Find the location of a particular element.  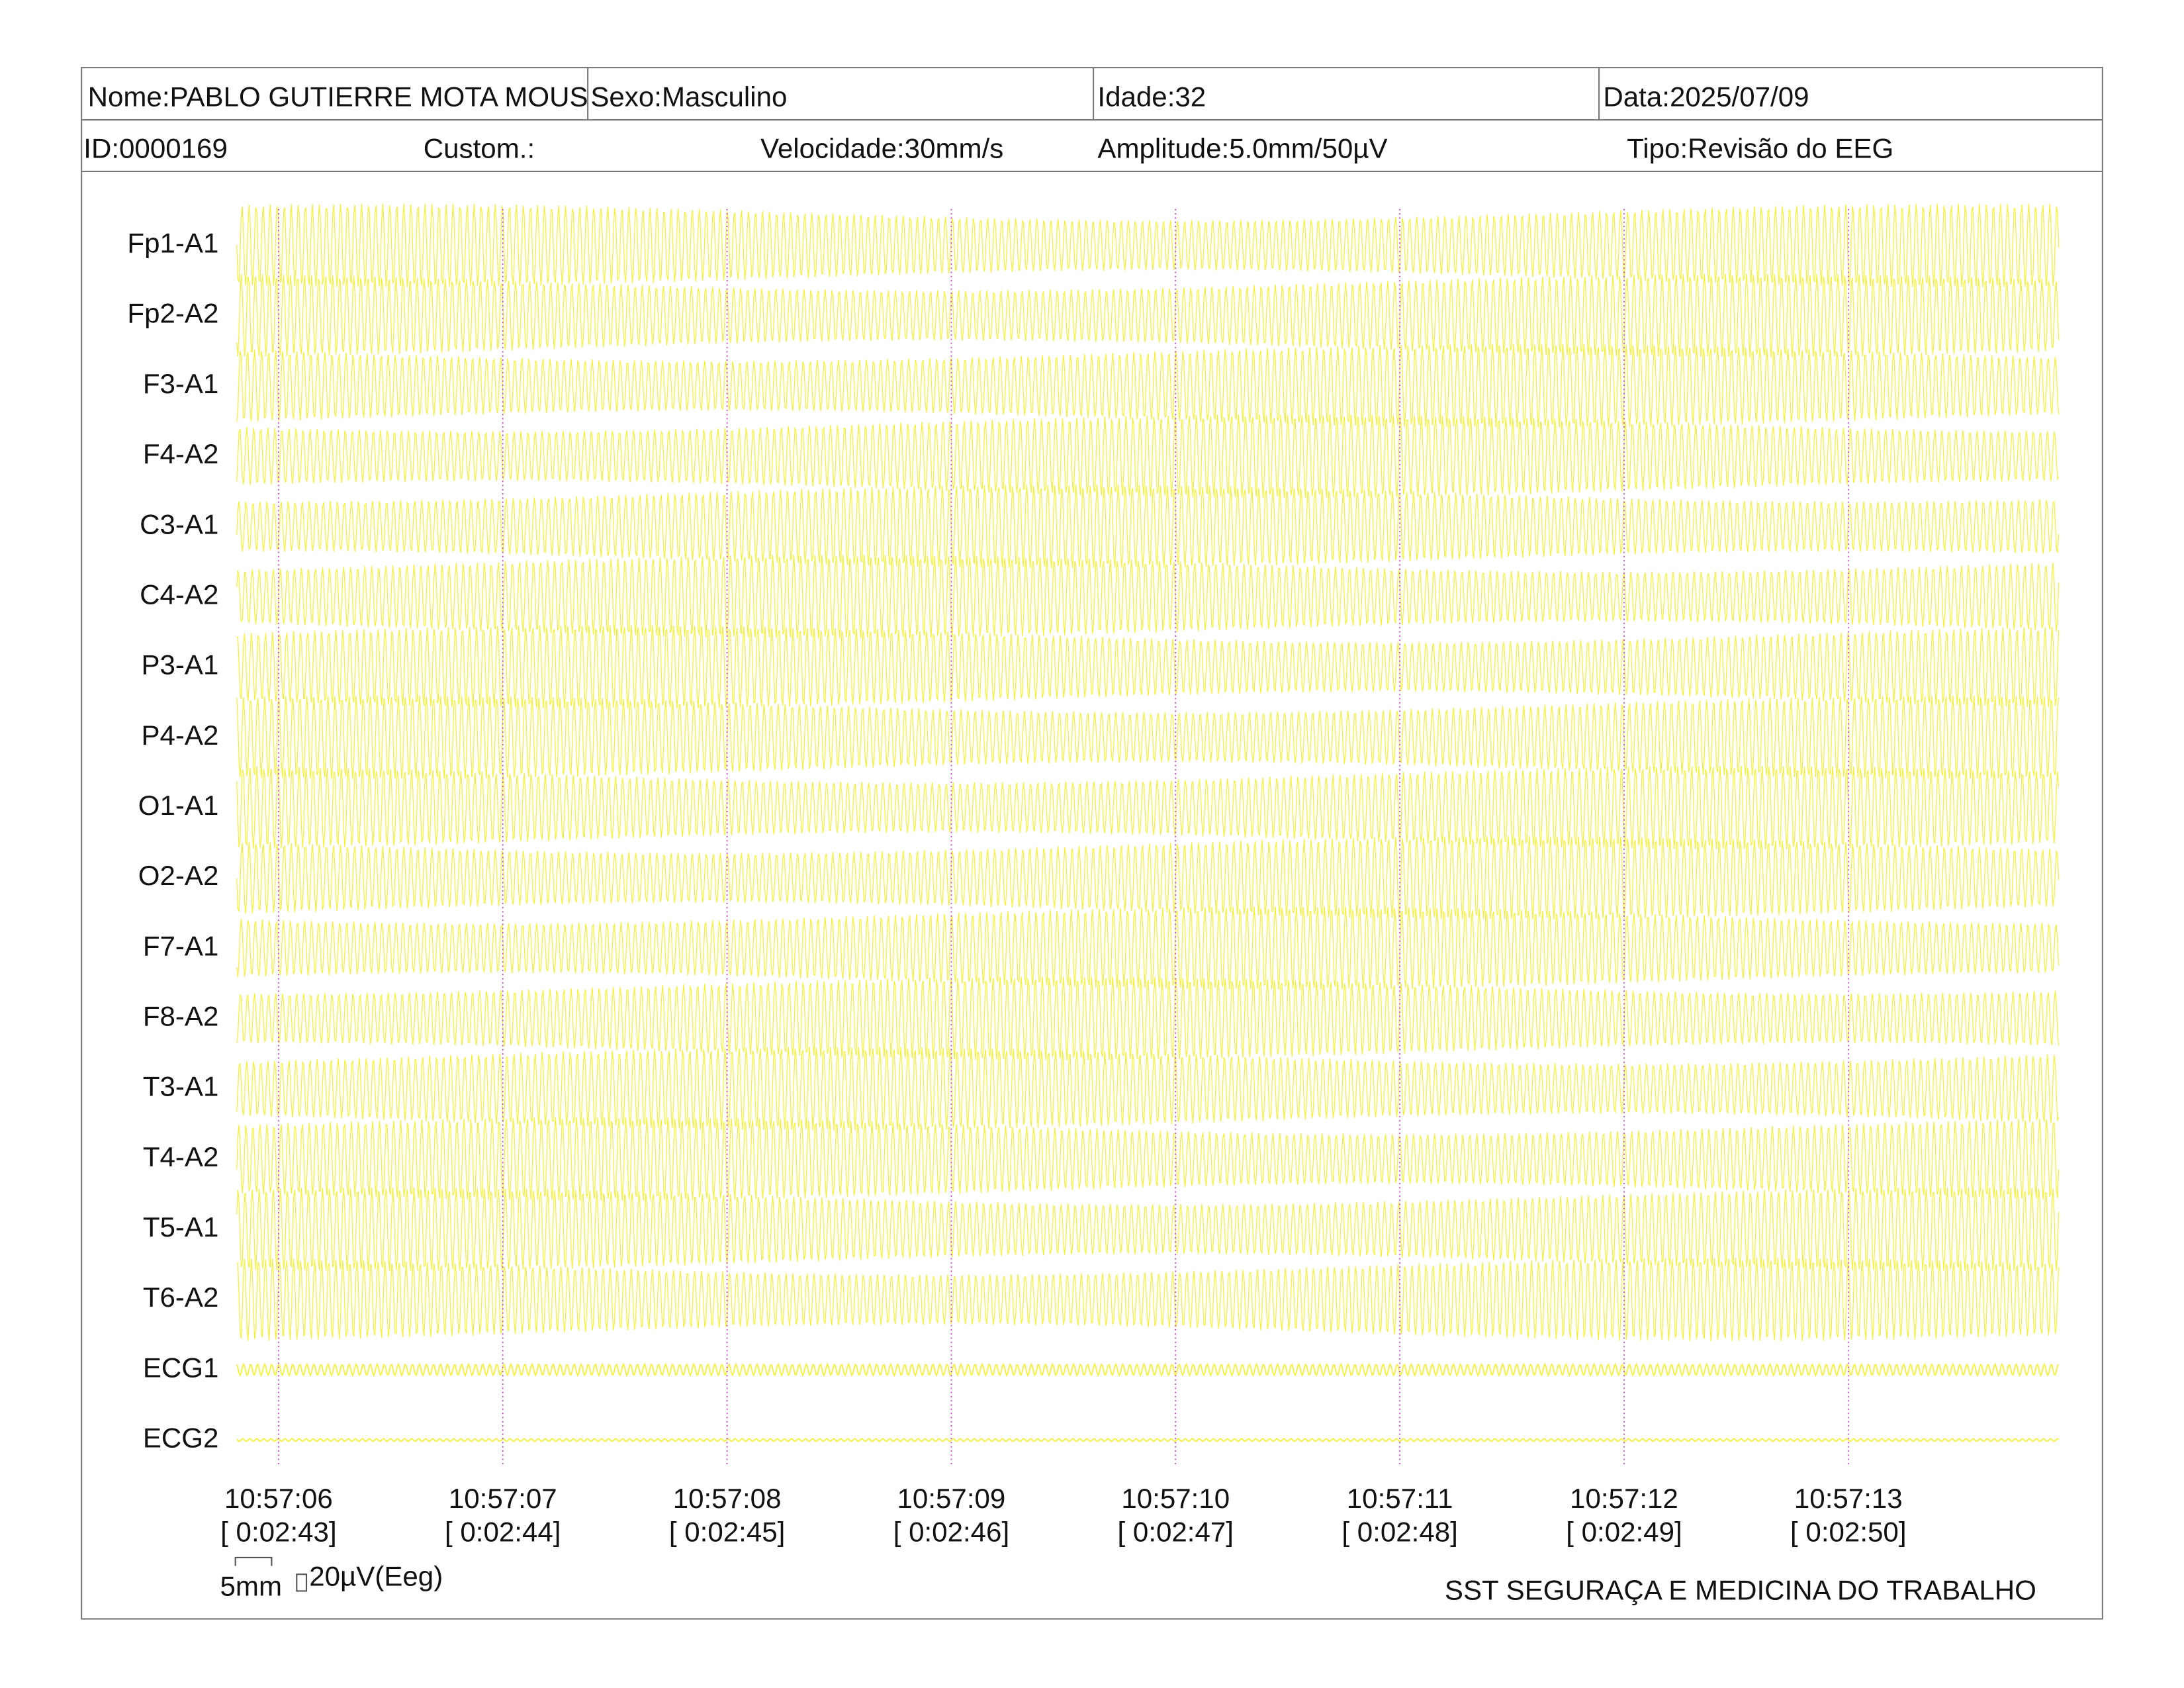

scale-bar is located at coordinates (253, 1561).